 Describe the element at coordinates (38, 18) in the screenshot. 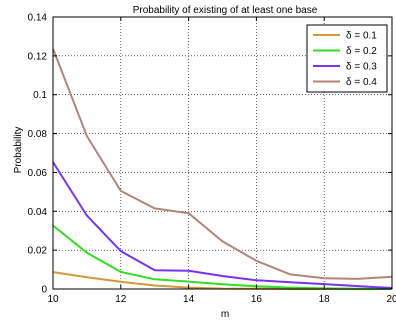

I see `y-tick-label: 0.14` at that location.